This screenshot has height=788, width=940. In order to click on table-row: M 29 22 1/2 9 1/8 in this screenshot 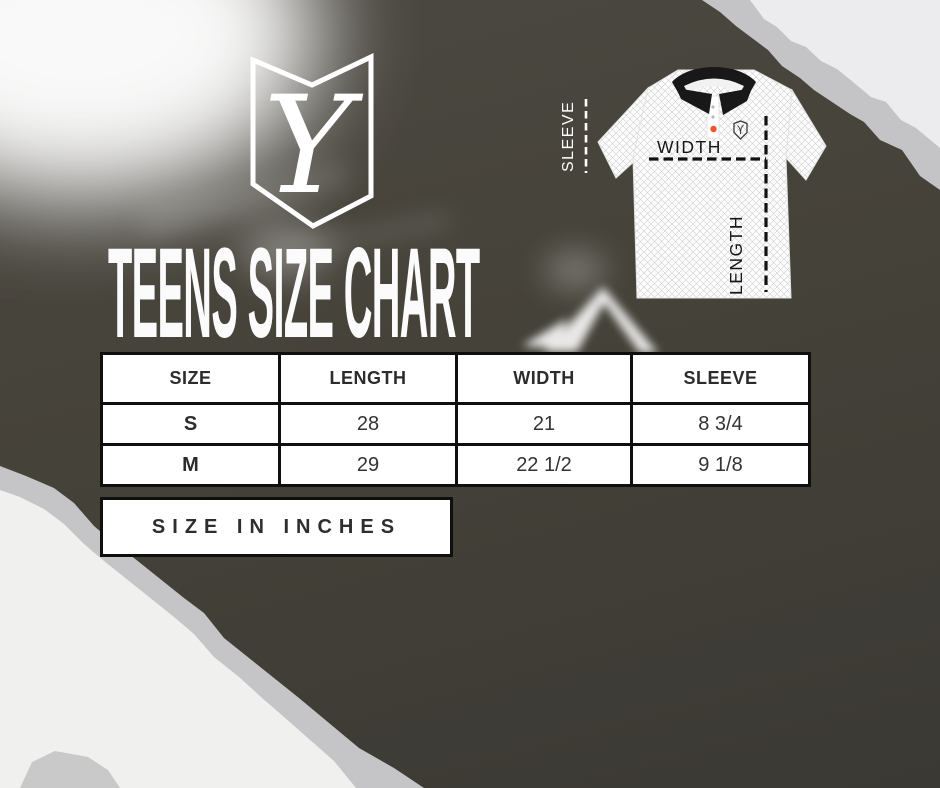, I will do `click(455, 465)`.